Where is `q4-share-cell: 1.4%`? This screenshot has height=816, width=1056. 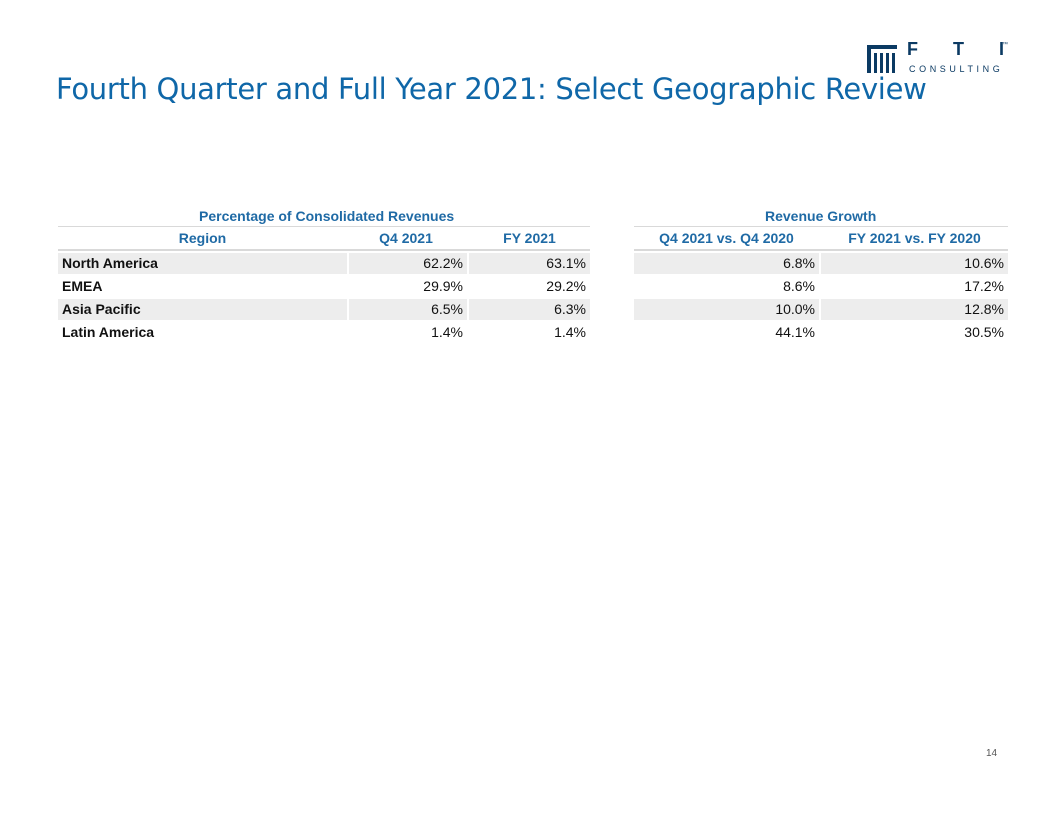
q4-share-cell: 1.4% is located at coordinates (447, 332).